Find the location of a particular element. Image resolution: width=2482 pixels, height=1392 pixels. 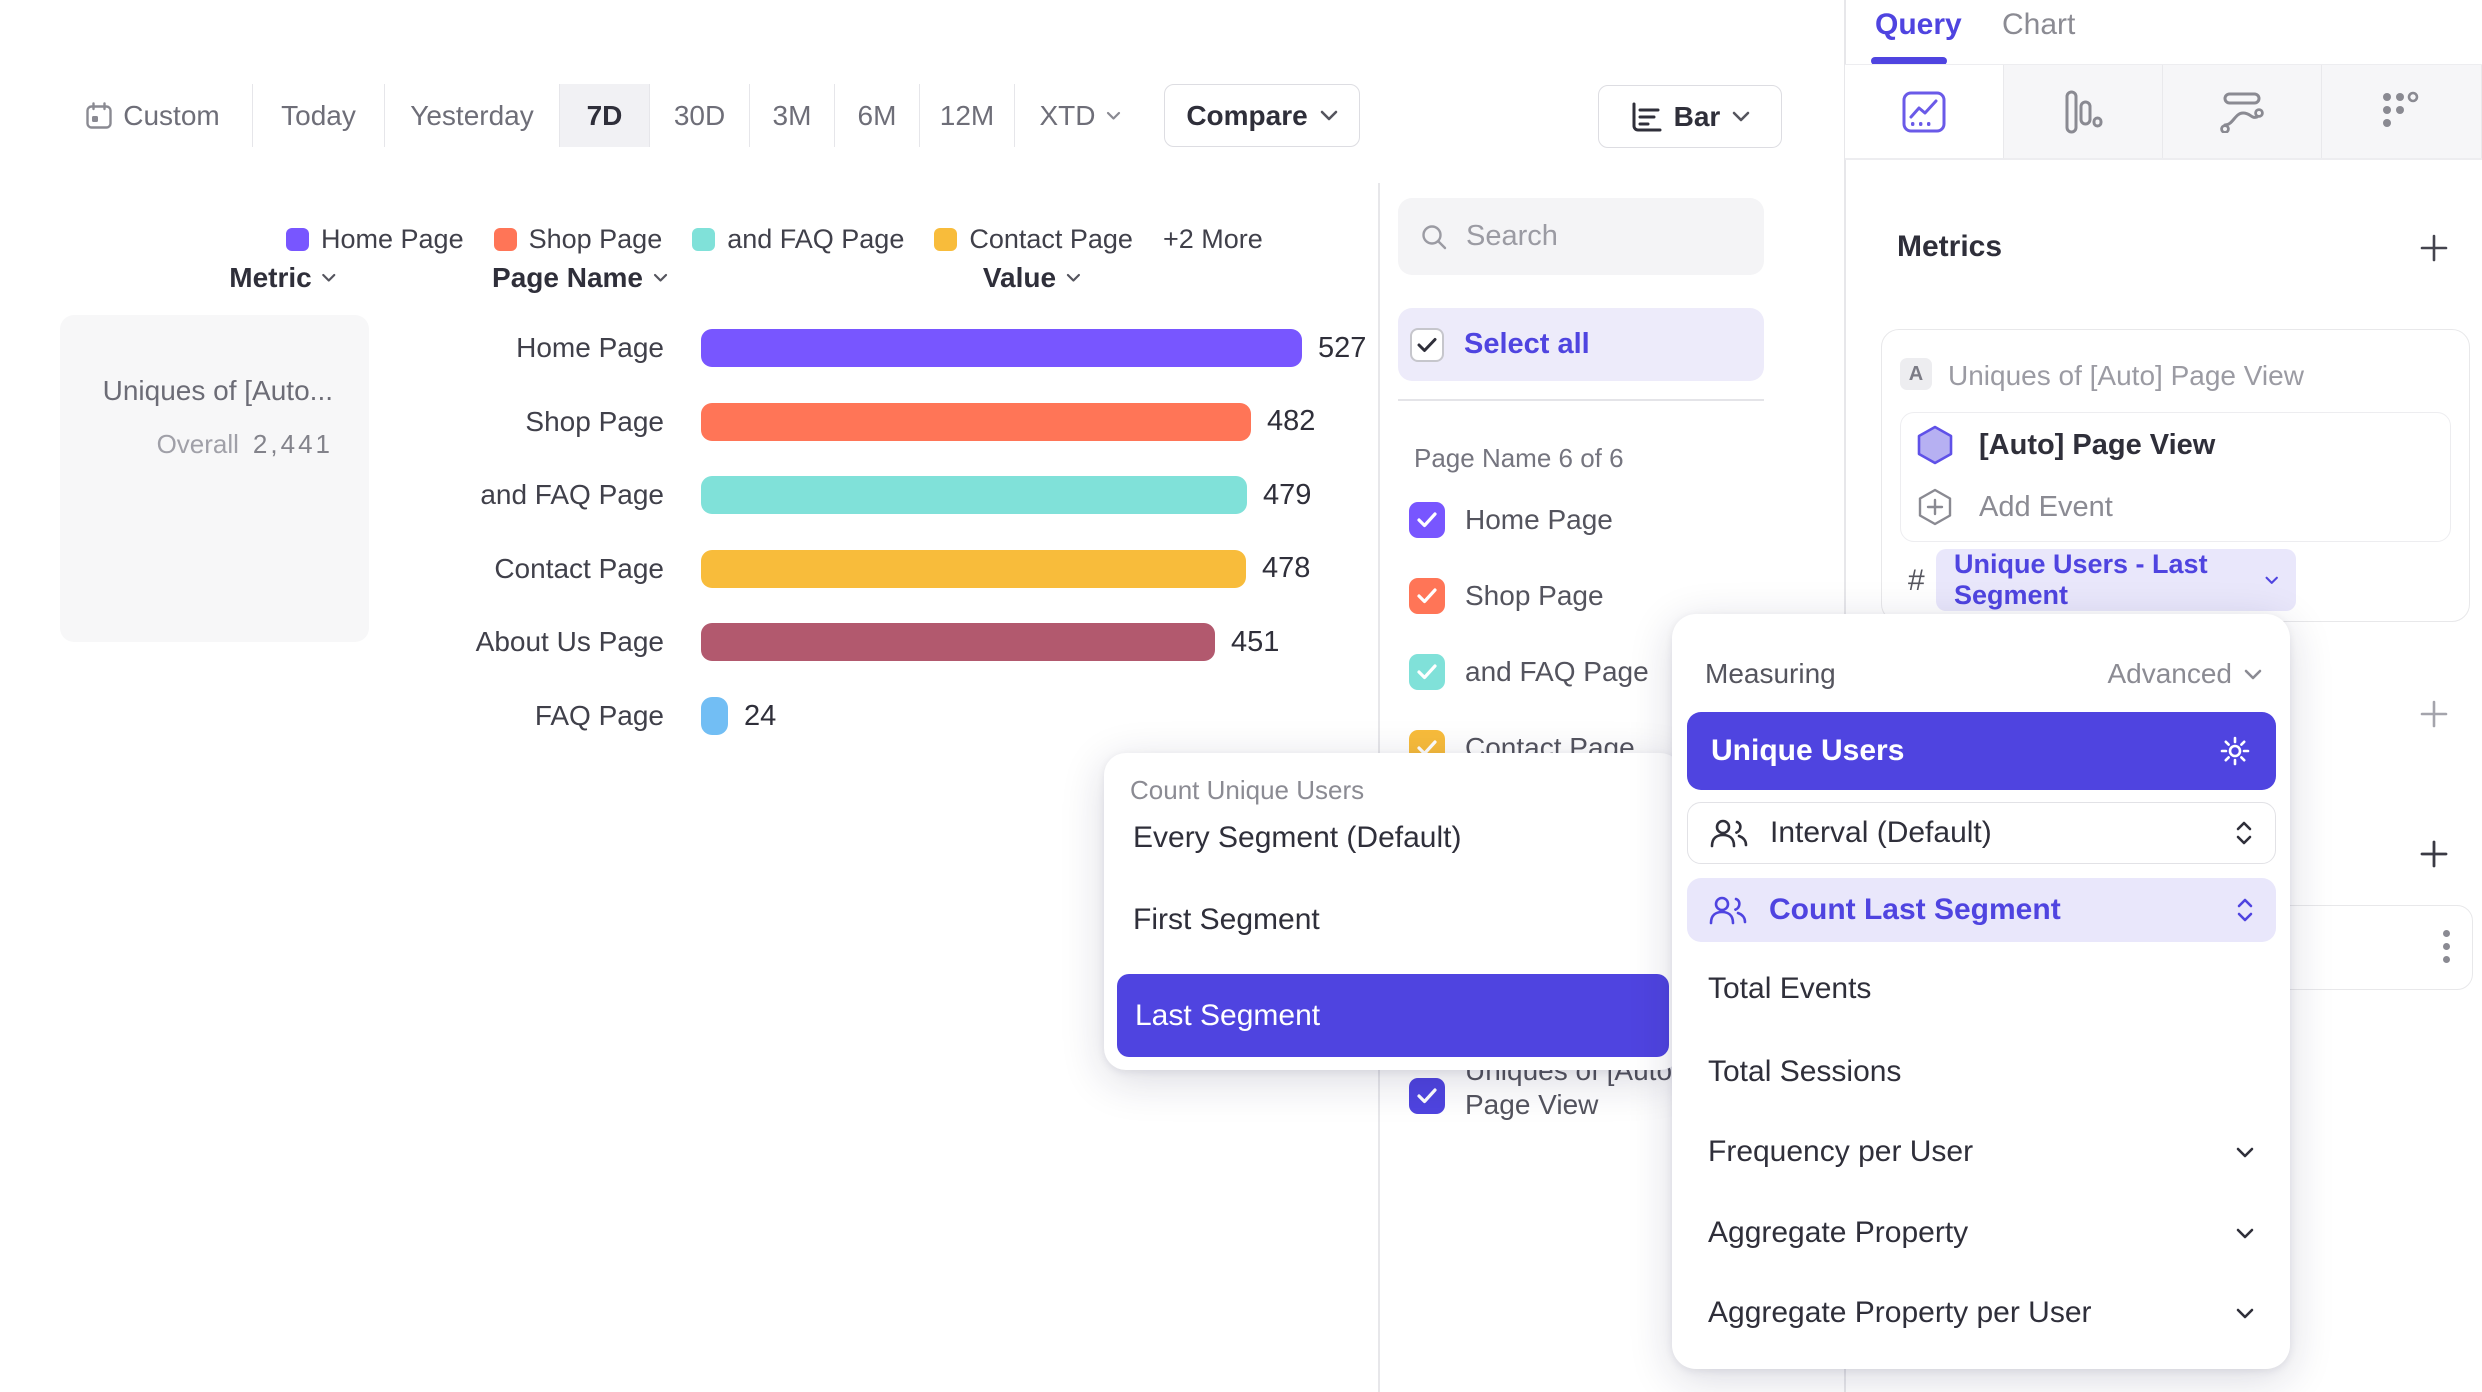

chart-tab-insights is located at coordinates (1924, 111).